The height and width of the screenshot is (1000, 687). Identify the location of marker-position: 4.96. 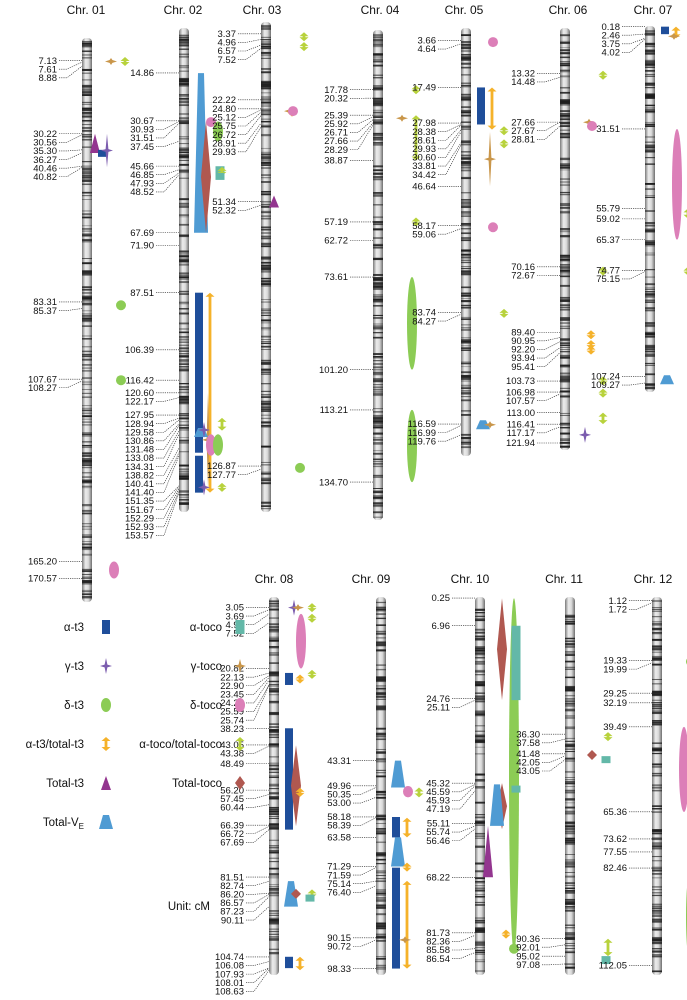
(227, 43).